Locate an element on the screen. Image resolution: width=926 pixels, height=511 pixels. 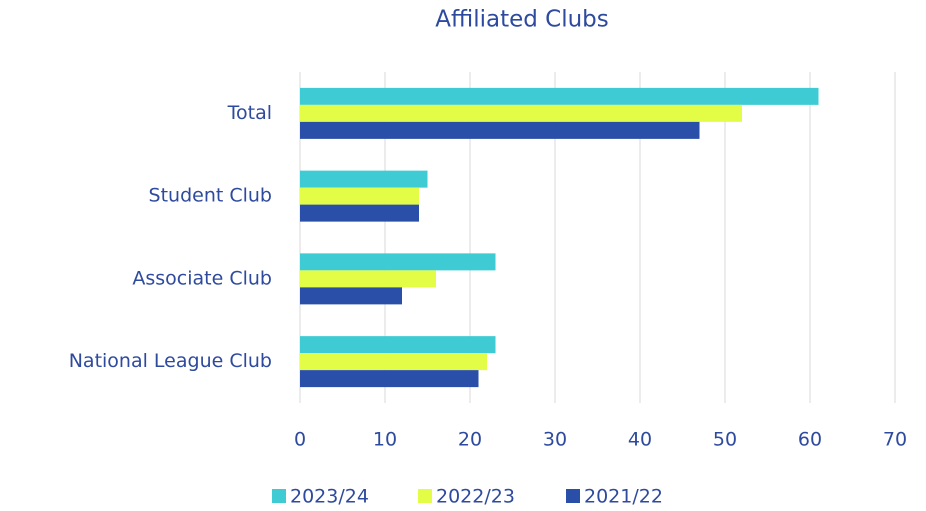
x-tick-label: 60 is located at coordinates (810, 440).